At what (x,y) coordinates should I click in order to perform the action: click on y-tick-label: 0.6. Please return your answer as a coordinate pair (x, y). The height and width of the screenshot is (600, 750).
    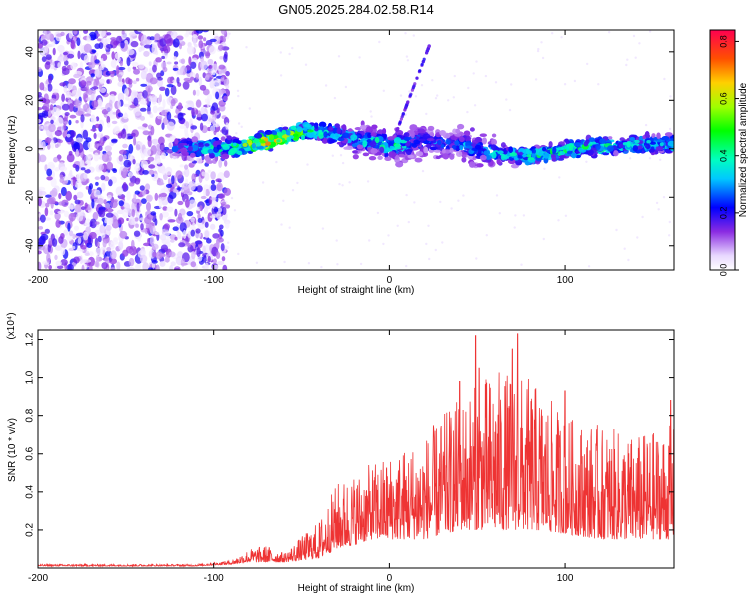
    Looking at the image, I should click on (30, 453).